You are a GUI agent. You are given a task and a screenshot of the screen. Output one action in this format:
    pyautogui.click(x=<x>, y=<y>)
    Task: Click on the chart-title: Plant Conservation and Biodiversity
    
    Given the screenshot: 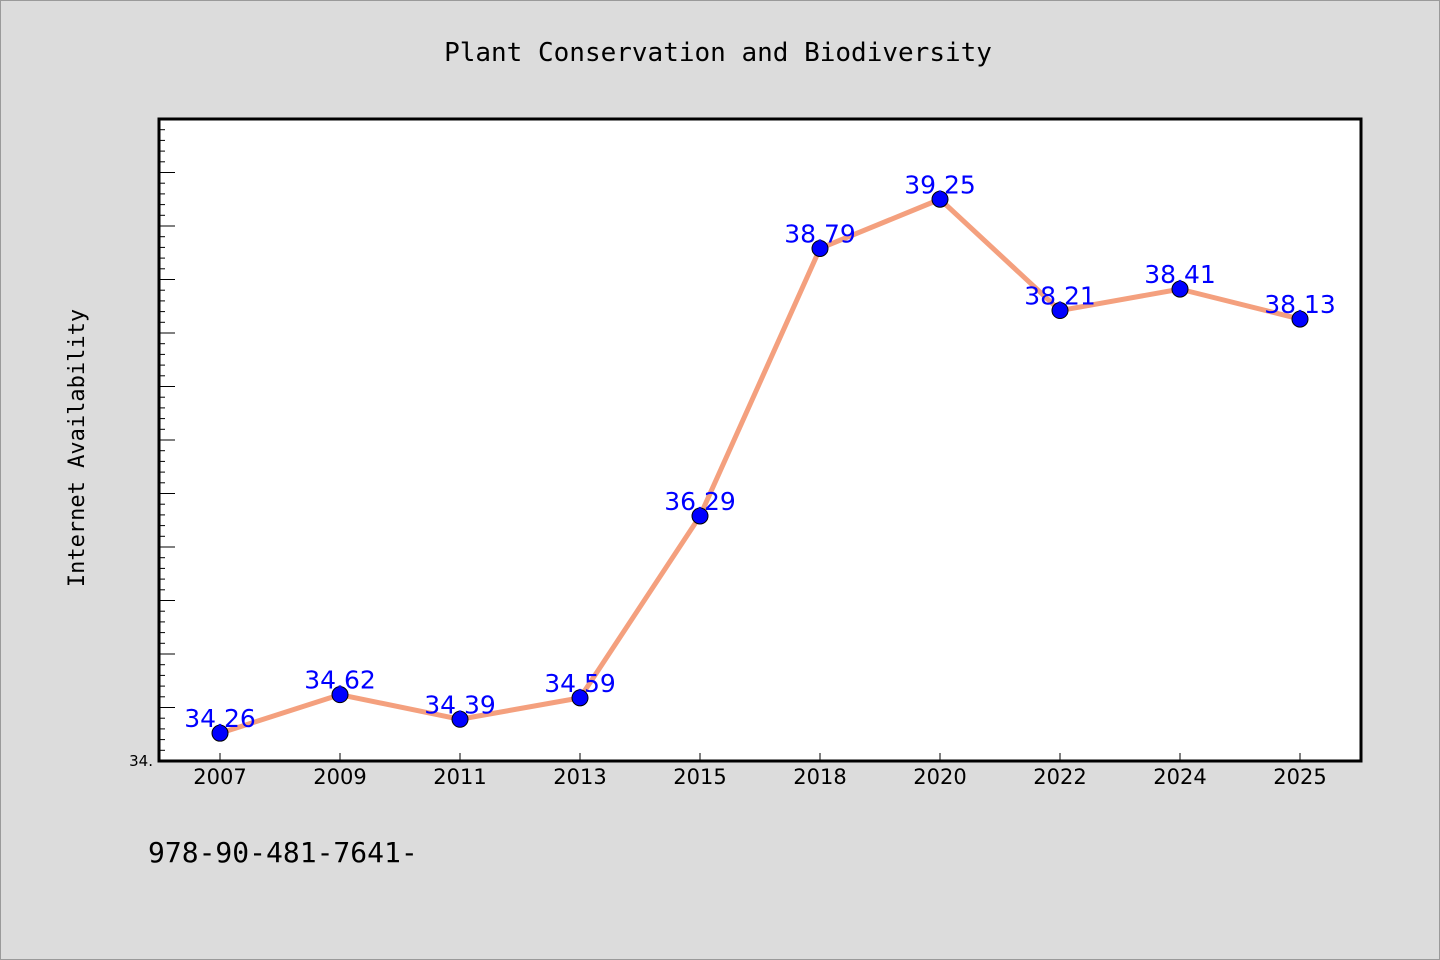 What is the action you would take?
    pyautogui.click(x=718, y=53)
    